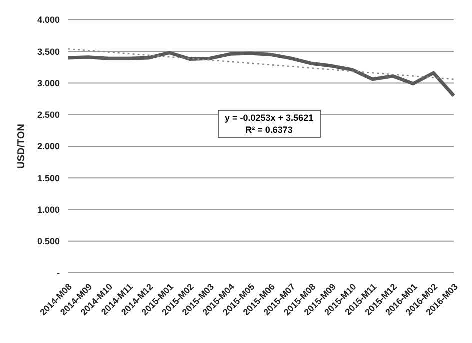  I want to click on line-series, so click(261, 74).